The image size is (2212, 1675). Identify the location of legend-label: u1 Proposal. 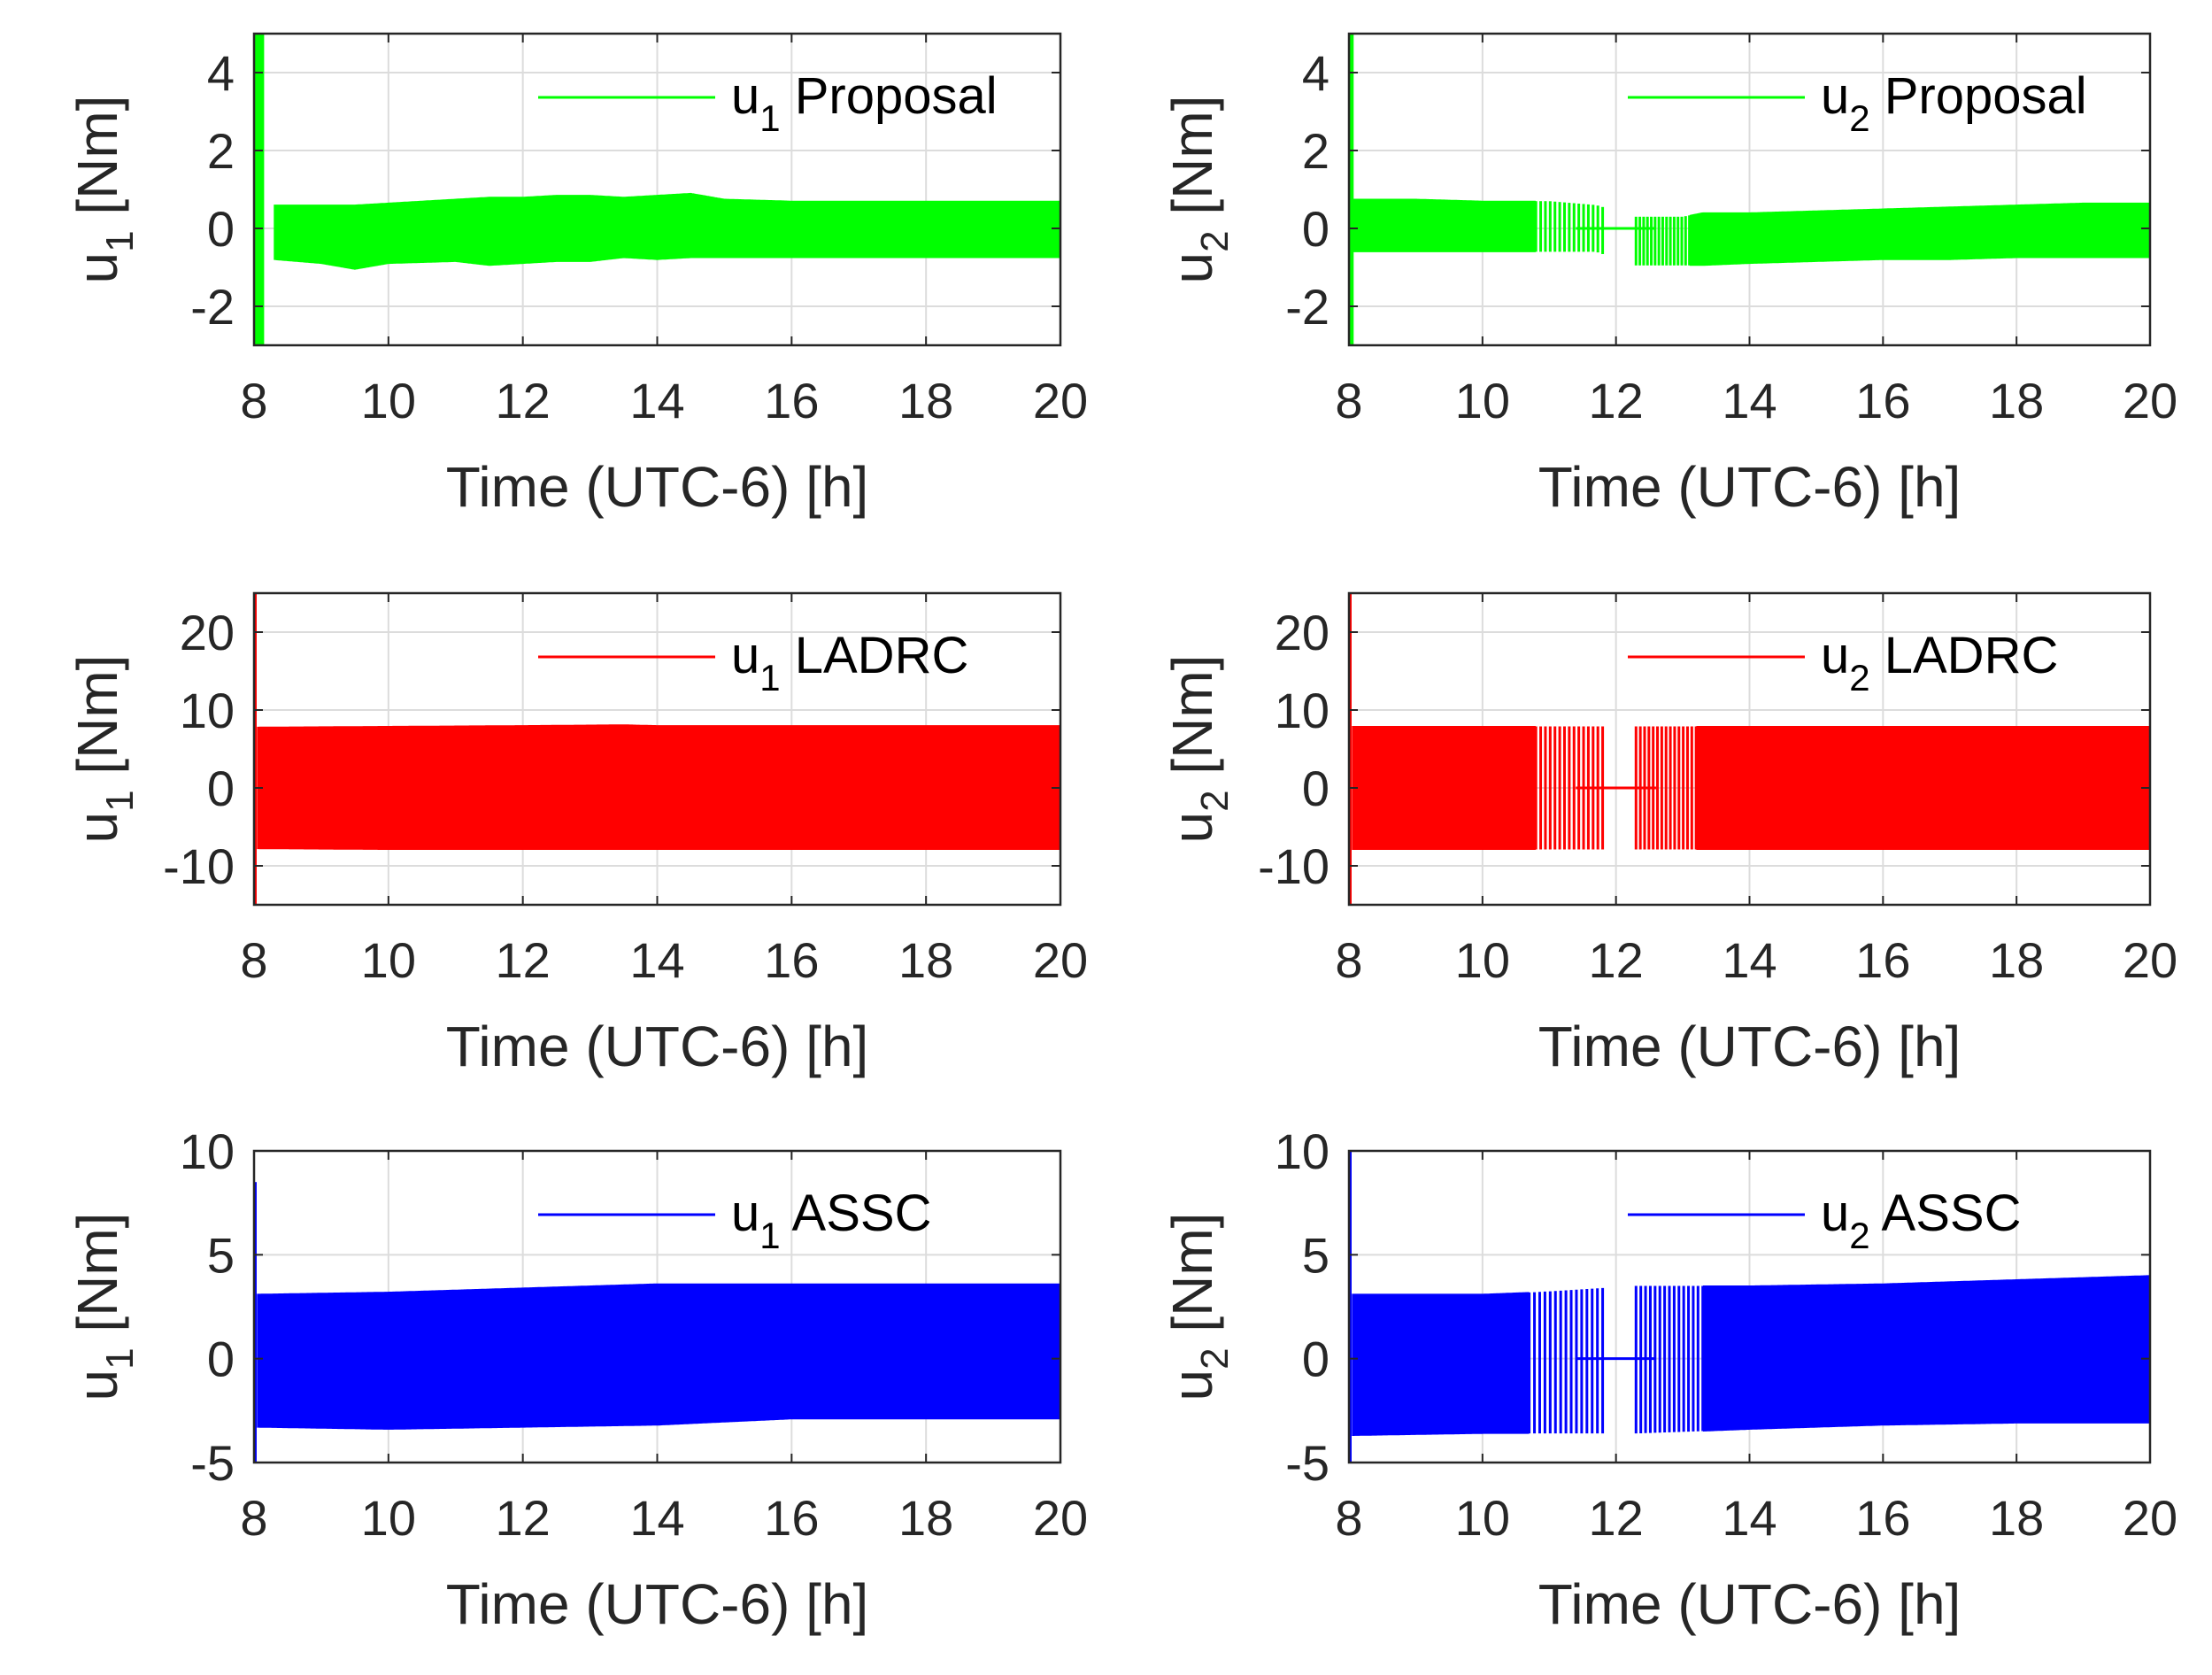
(864, 103).